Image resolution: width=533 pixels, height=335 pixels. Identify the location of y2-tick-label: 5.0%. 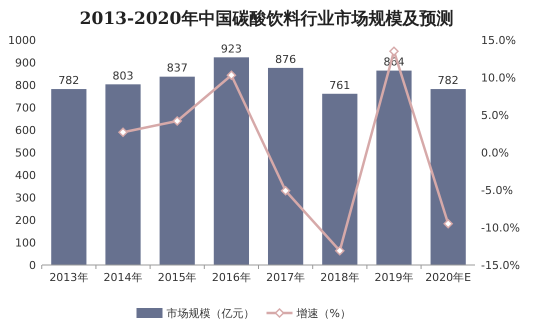
(495, 115).